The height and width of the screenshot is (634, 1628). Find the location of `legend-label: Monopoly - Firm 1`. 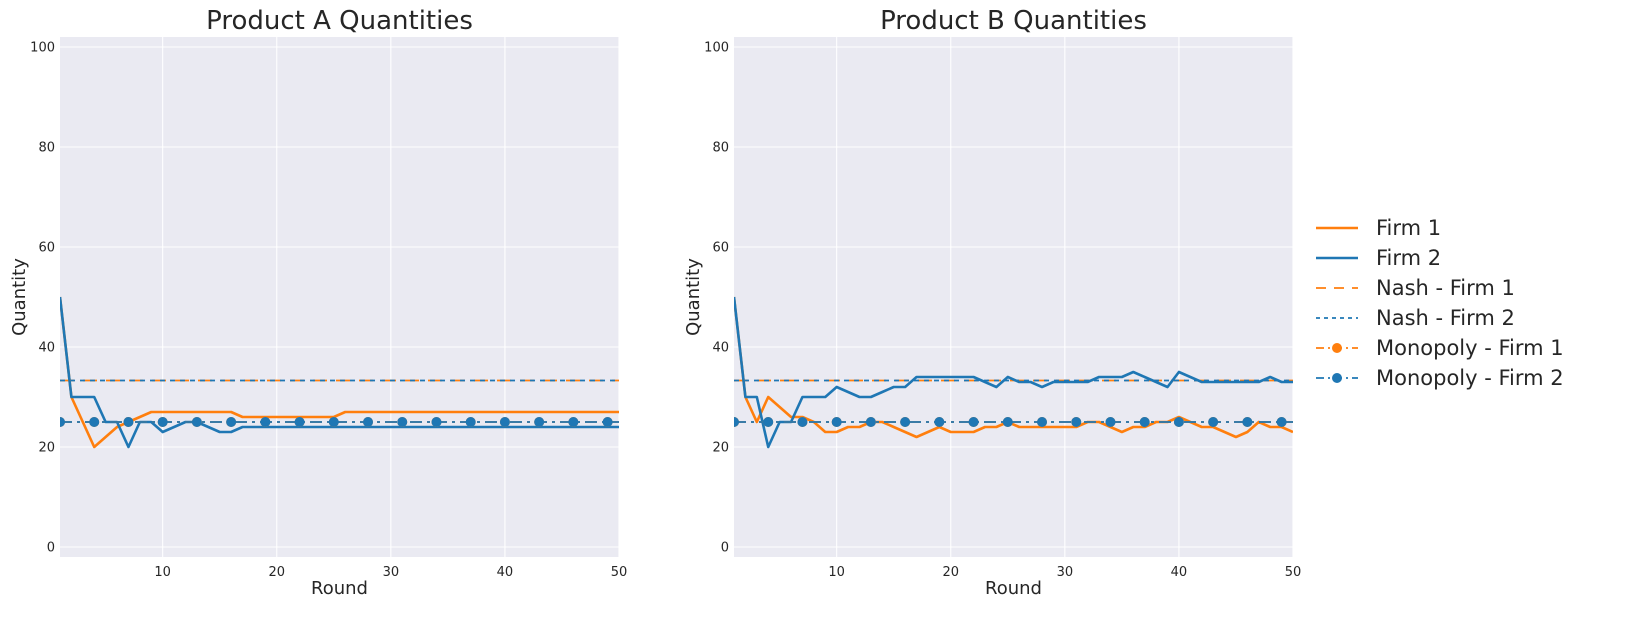

legend-label: Monopoly - Firm 1 is located at coordinates (1470, 348).